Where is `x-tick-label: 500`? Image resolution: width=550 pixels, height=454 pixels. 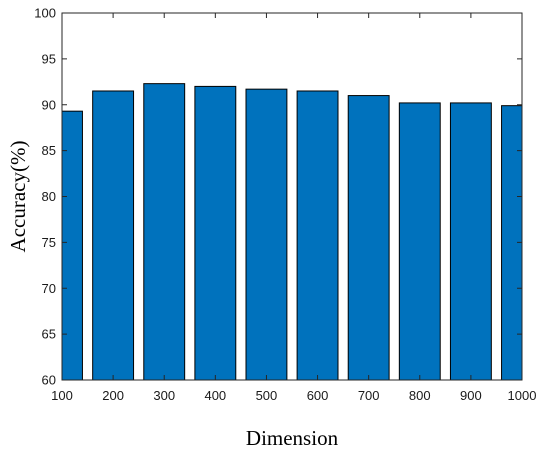
x-tick-label: 500 is located at coordinates (267, 395).